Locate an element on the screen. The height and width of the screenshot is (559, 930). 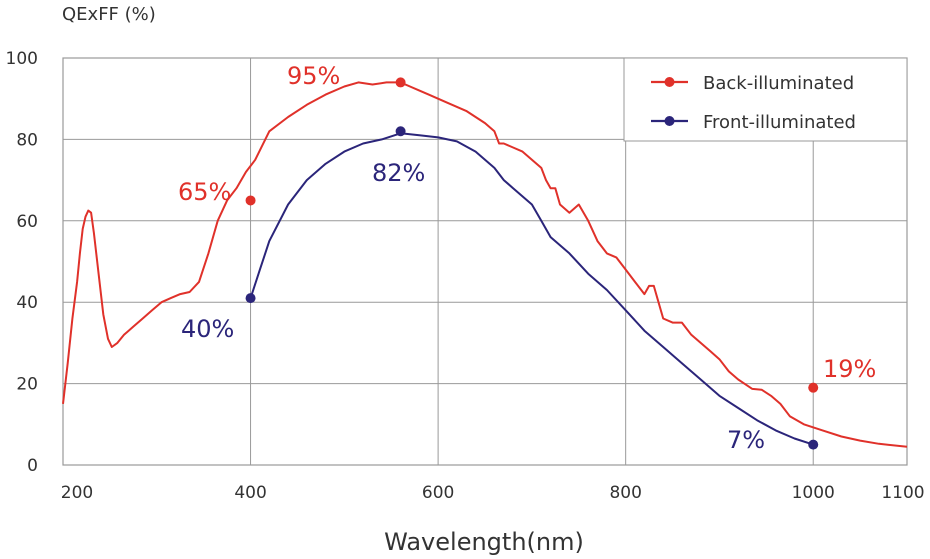
annotation-back-400: 65% is located at coordinates (204, 192).